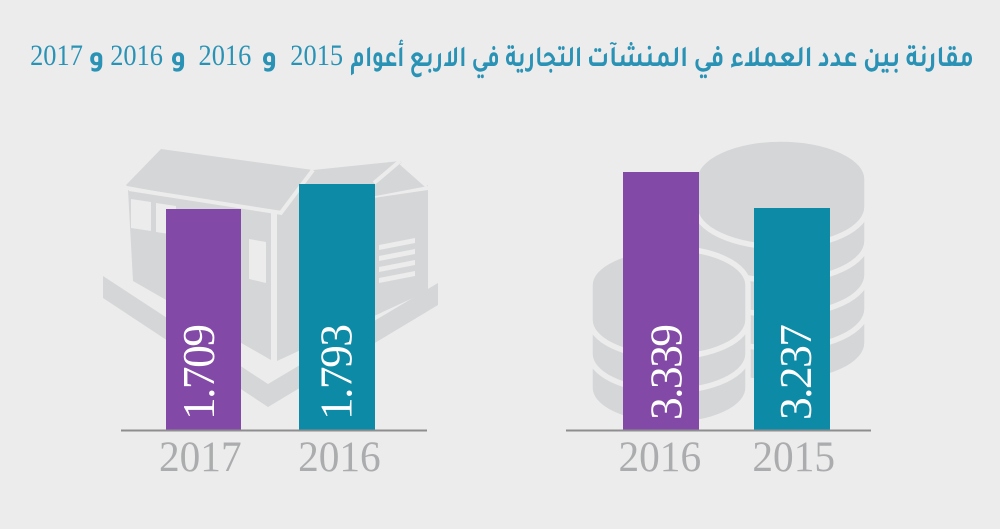  I want to click on svg-text: 3.339, so click(666, 373).